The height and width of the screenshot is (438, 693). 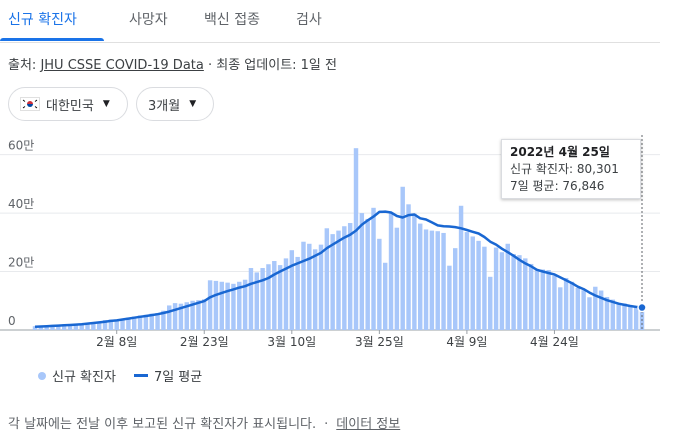 I want to click on x-tick-label: 4월 9일, so click(x=466, y=342).